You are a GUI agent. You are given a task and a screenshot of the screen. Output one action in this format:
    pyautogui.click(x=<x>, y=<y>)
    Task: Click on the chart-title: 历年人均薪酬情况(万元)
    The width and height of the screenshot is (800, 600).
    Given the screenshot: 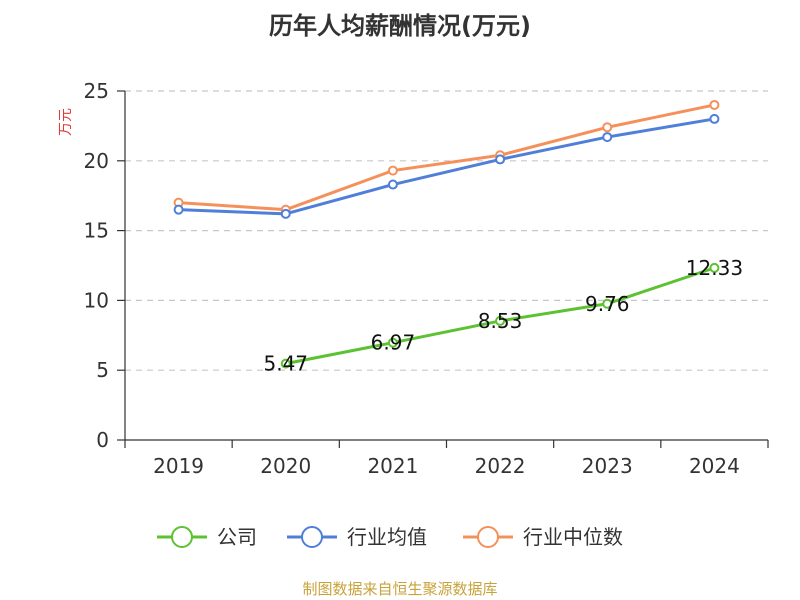 What is the action you would take?
    pyautogui.click(x=400, y=26)
    